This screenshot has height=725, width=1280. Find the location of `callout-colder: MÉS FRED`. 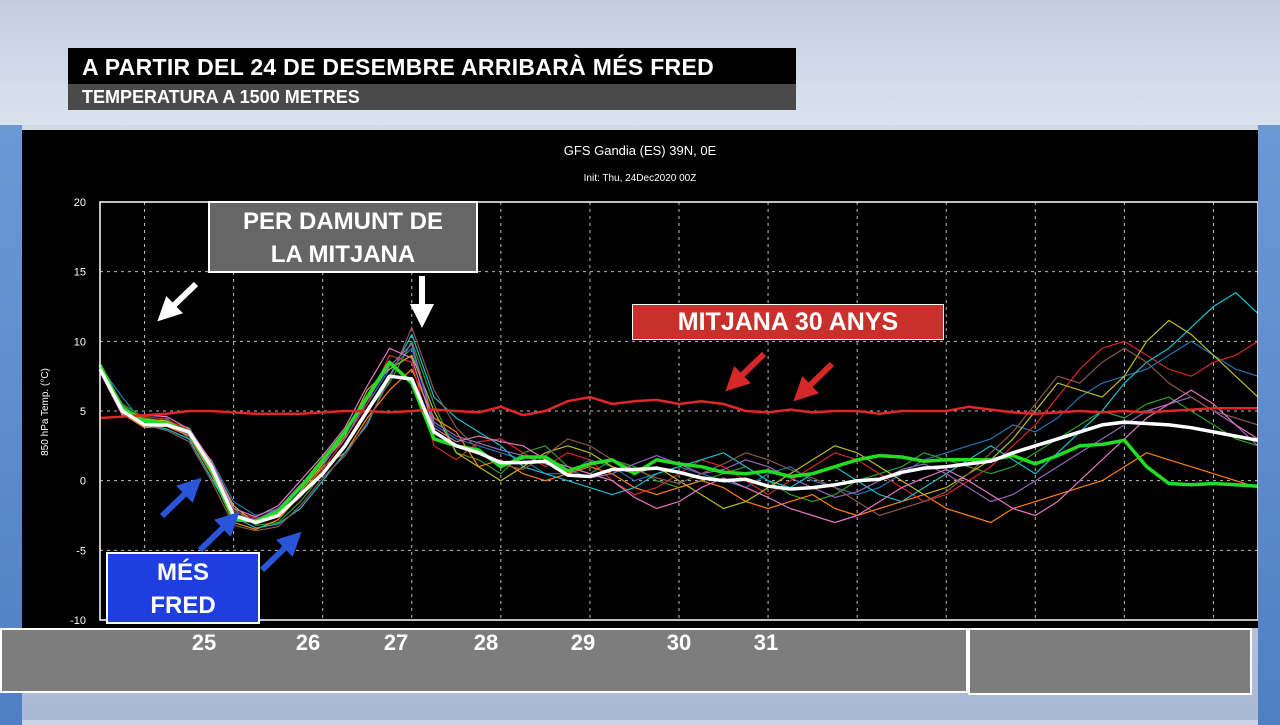

callout-colder: MÉS FRED is located at coordinates (183, 588).